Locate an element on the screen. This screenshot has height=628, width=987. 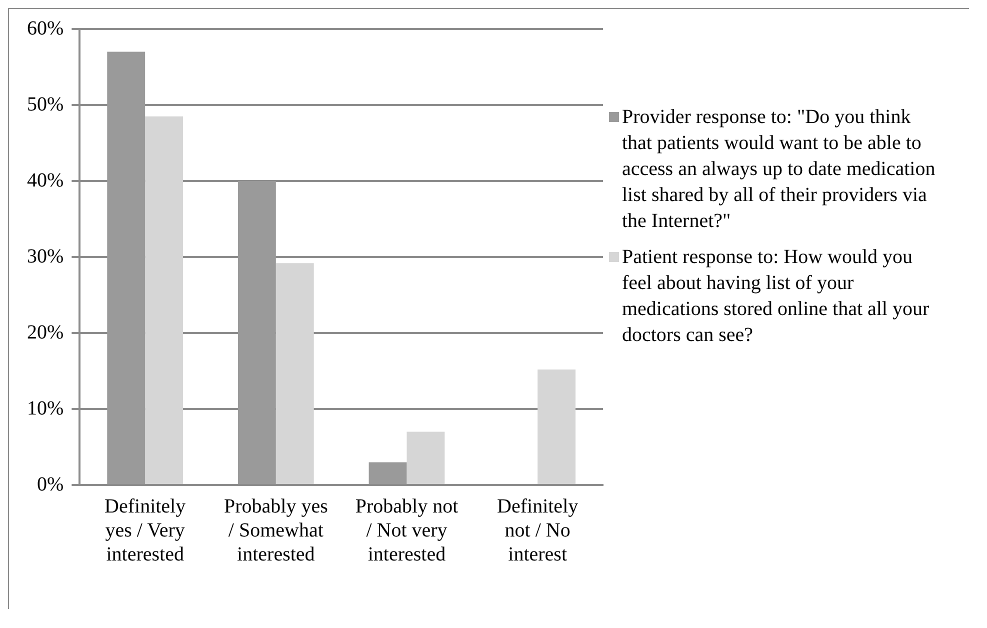
x-tick-label: Definitely yes / Very interested is located at coordinates (145, 530).